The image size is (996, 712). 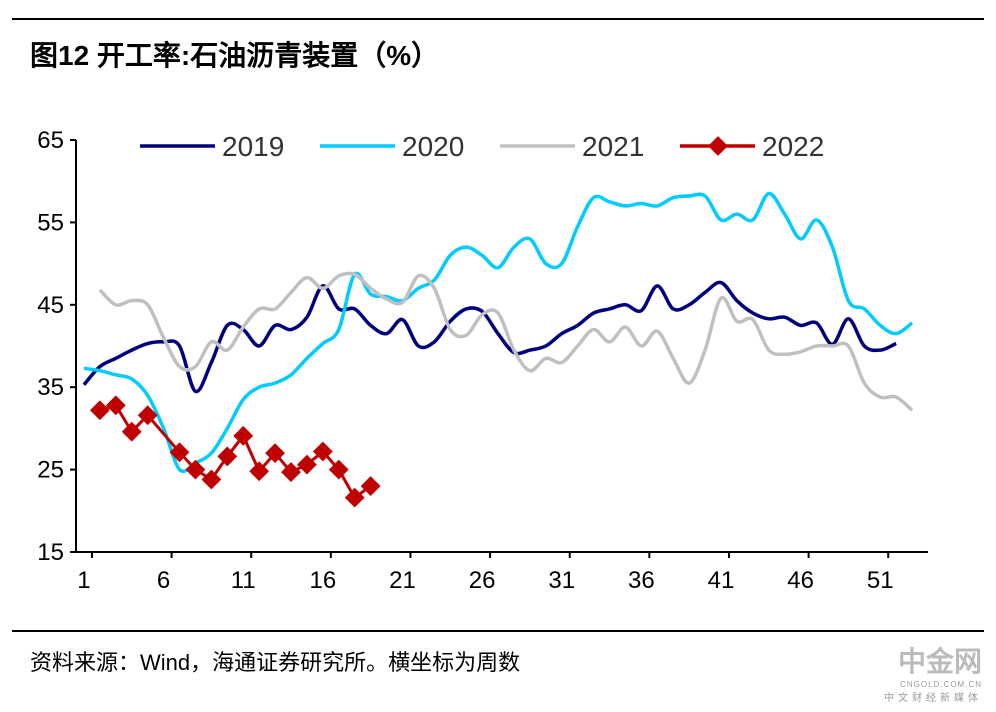 What do you see at coordinates (482, 580) in the screenshot?
I see `x-tick-label: 26` at bounding box center [482, 580].